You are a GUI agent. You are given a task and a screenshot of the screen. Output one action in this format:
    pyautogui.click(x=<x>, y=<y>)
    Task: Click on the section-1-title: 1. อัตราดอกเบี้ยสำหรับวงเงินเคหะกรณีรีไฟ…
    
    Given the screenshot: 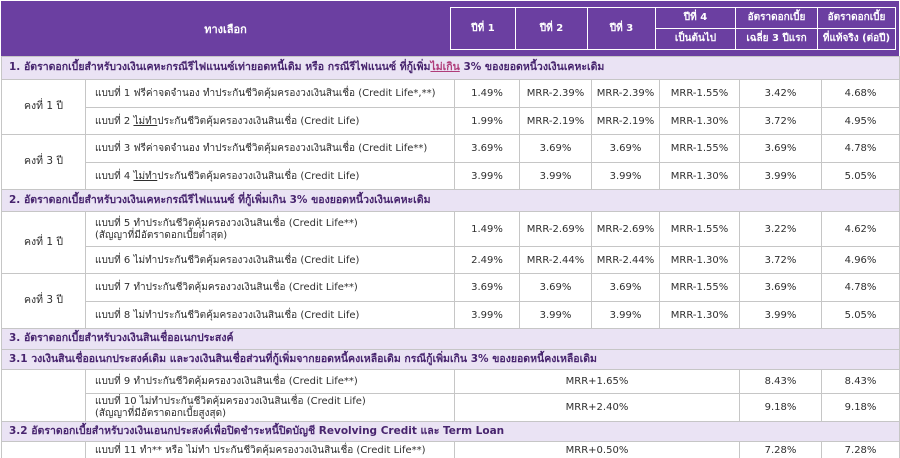 What is the action you would take?
    pyautogui.click(x=450, y=68)
    